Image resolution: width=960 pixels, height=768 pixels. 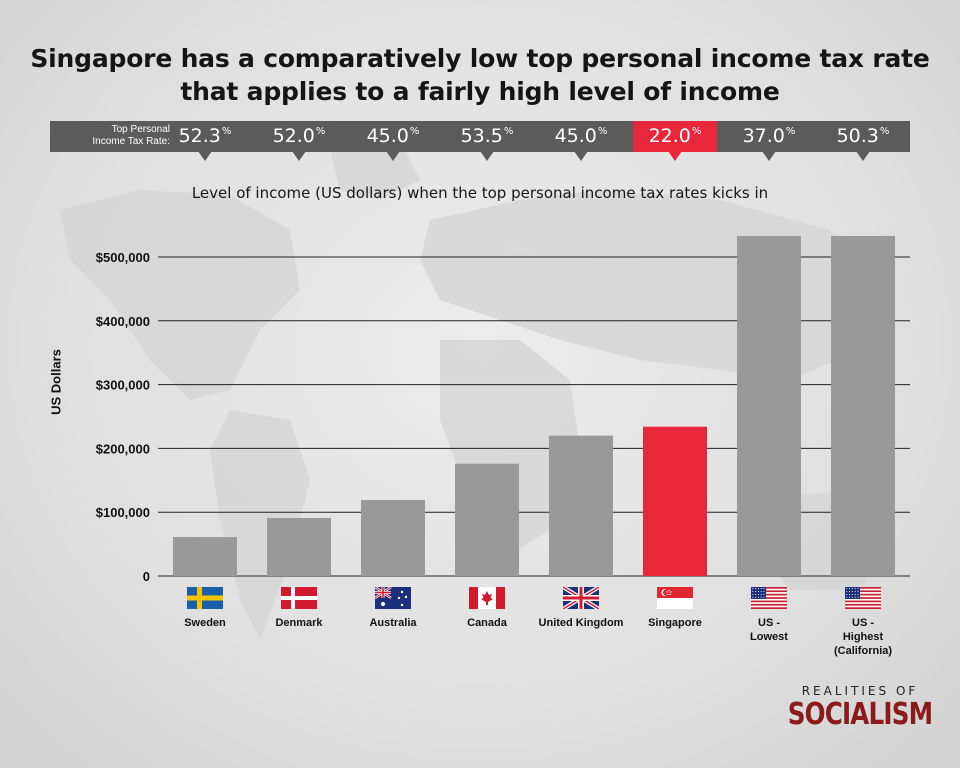 What do you see at coordinates (123, 321) in the screenshot?
I see `y-tick-label-4: $400,000` at bounding box center [123, 321].